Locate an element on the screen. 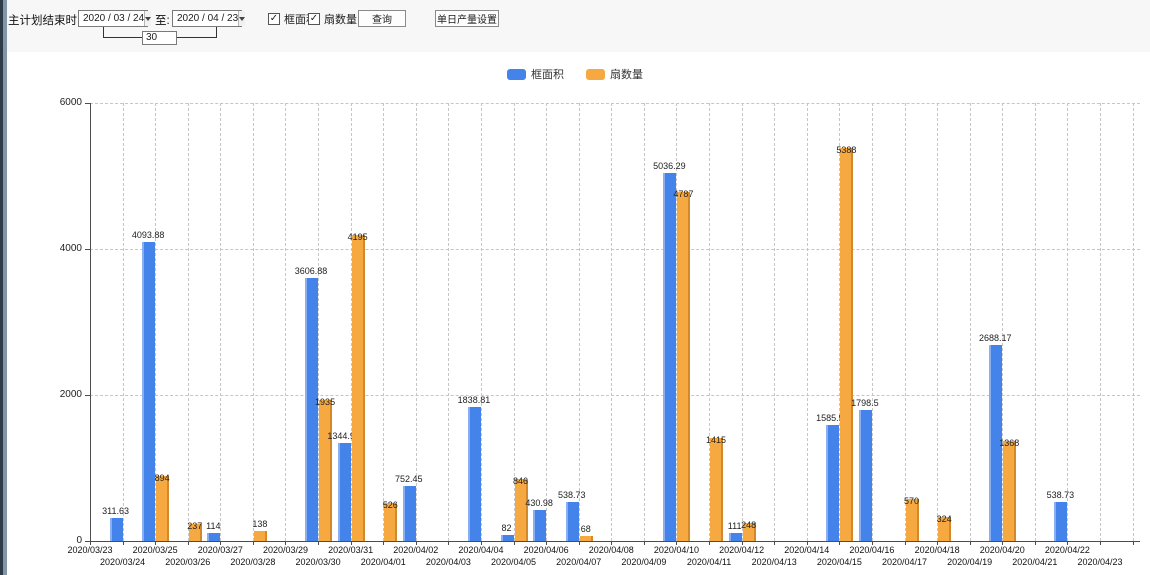 This screenshot has height=575, width=1150. fan-count-checkbox: ✓ 扇数量 is located at coordinates (332, 19).